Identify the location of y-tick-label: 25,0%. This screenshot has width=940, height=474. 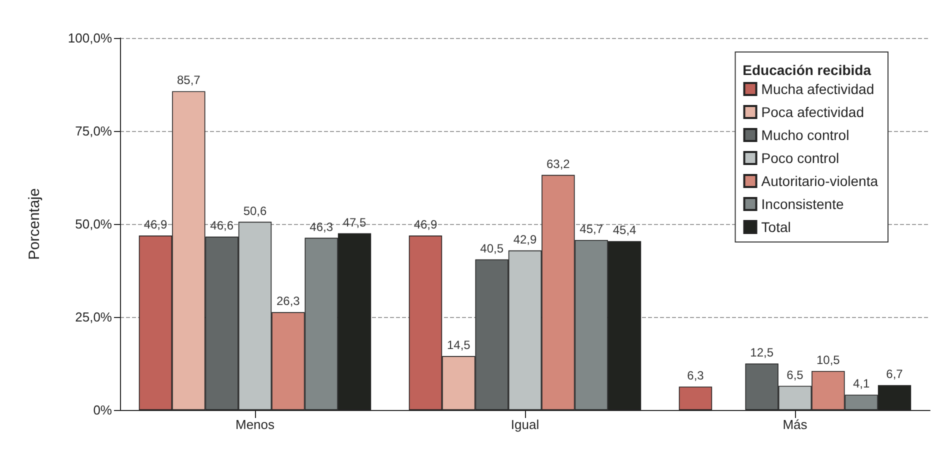
(93, 317).